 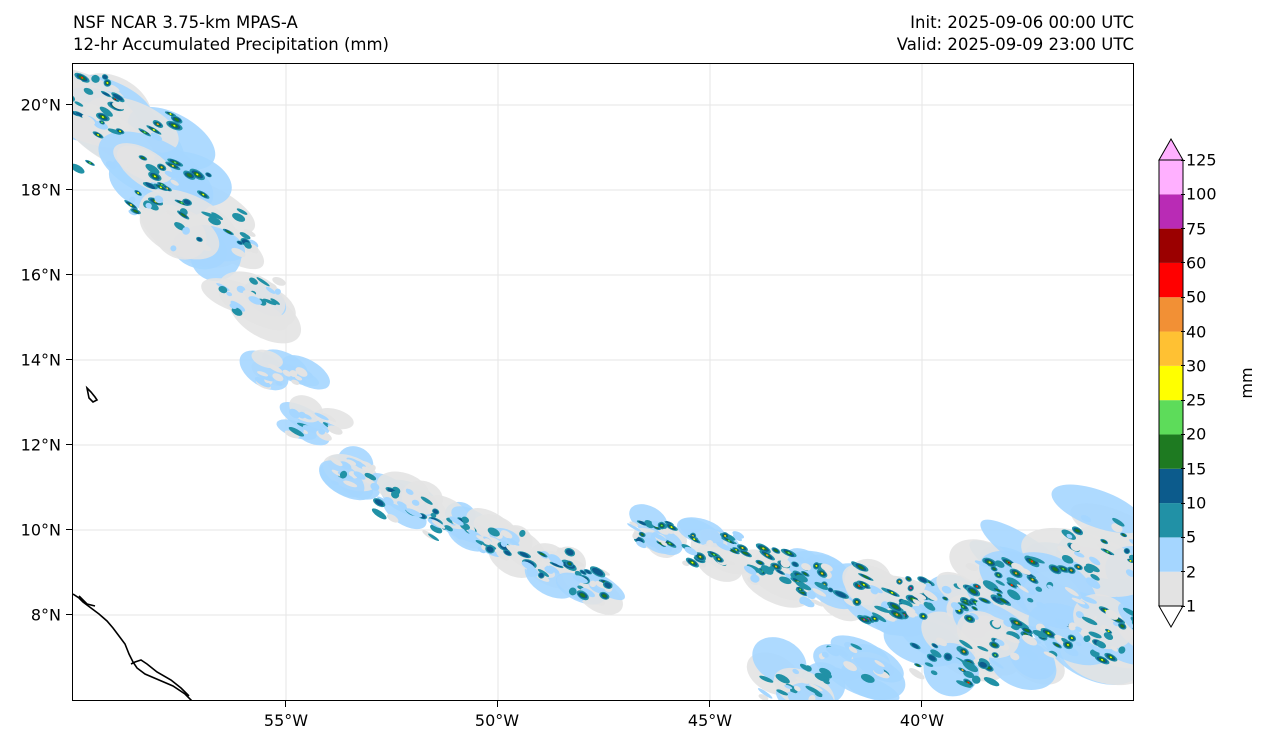 What do you see at coordinates (180, 235) in the screenshot?
I see `precip-shield` at bounding box center [180, 235].